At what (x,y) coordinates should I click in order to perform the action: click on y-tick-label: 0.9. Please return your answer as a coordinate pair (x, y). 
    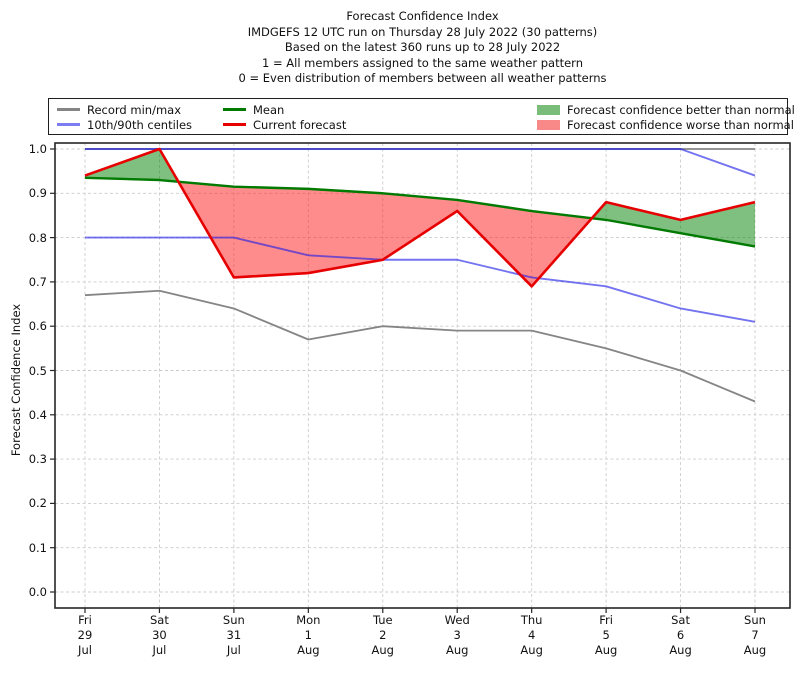
    Looking at the image, I should click on (37, 193).